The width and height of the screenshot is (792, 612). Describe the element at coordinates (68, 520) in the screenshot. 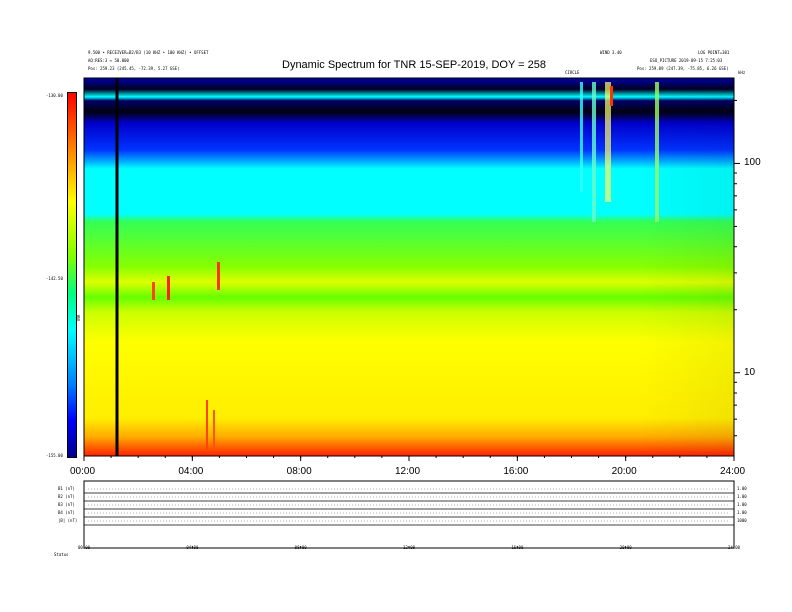

I see `bottom-row-label: |B| (nT)` at that location.